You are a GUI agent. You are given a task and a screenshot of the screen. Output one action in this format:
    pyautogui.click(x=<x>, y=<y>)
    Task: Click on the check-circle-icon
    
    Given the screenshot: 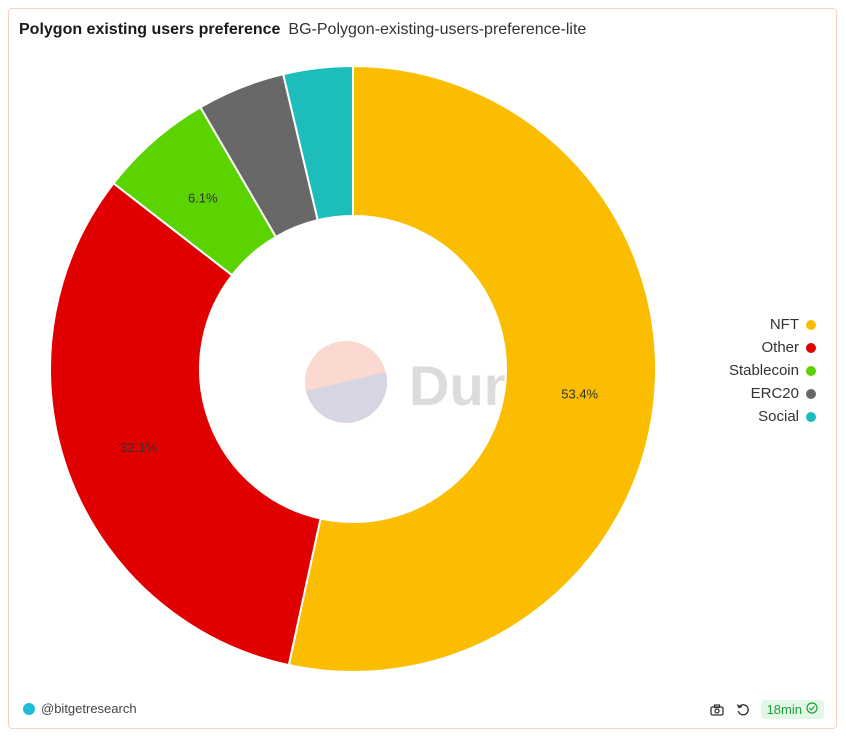 What is the action you would take?
    pyautogui.click(x=812, y=709)
    